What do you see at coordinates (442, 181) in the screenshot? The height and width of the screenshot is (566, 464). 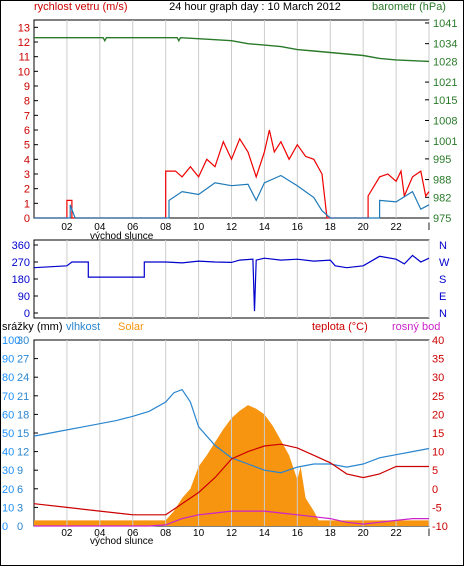 I see `pressure-axis-tick-label: 988` at bounding box center [442, 181].